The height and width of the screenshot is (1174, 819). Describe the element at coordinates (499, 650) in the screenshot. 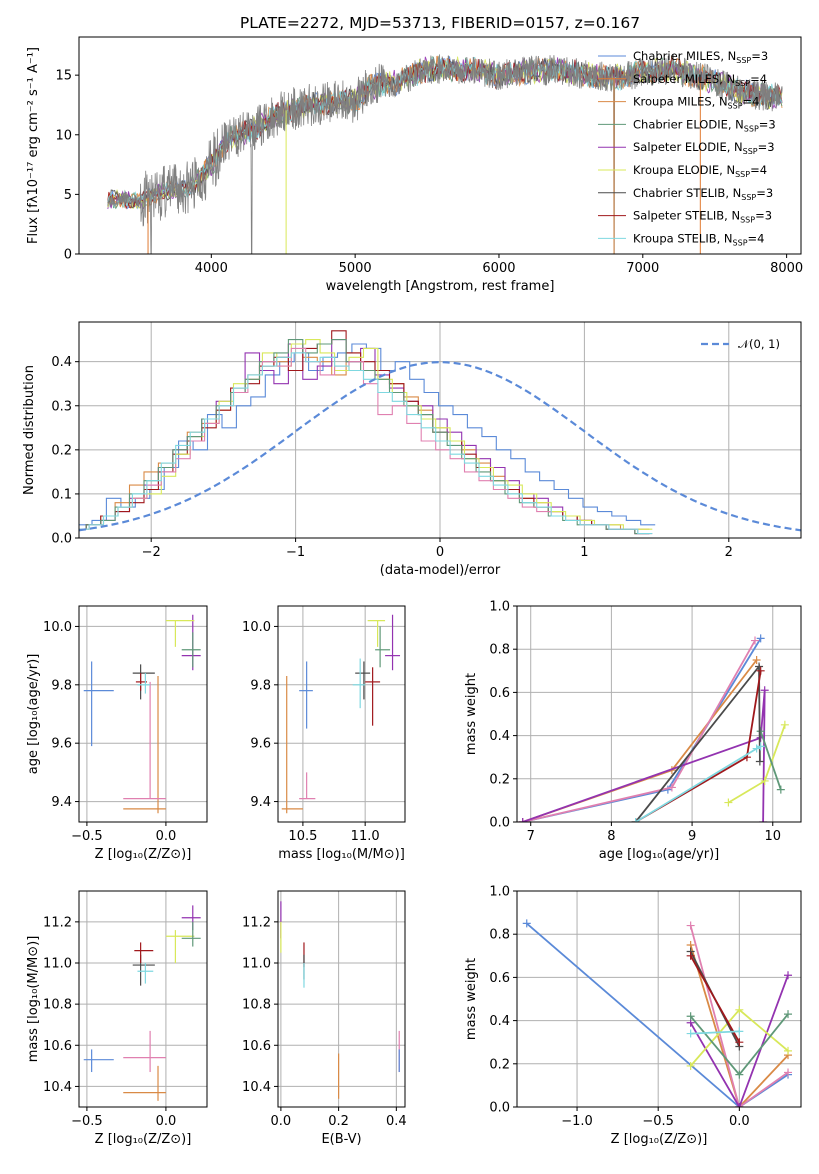

I see `y-tick-label: 0.8` at that location.